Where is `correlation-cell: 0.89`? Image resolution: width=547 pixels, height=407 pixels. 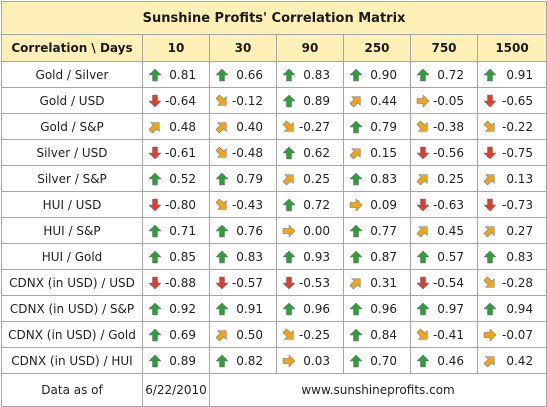 correlation-cell: 0.89 is located at coordinates (176, 360).